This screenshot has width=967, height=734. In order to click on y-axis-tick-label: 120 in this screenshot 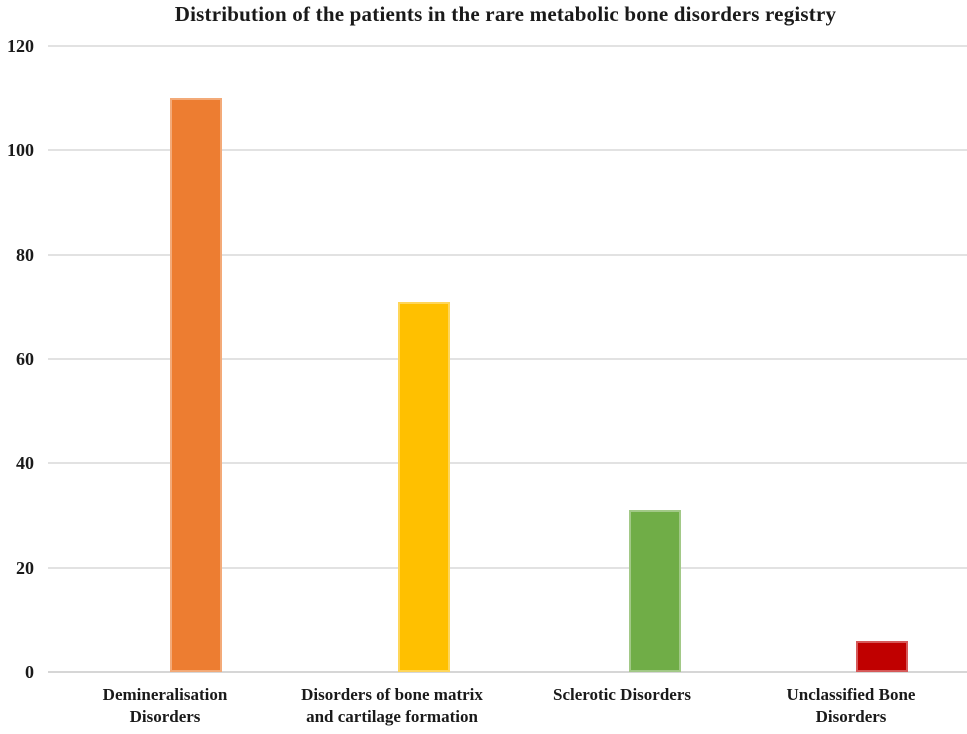, I will do `click(20, 46)`.